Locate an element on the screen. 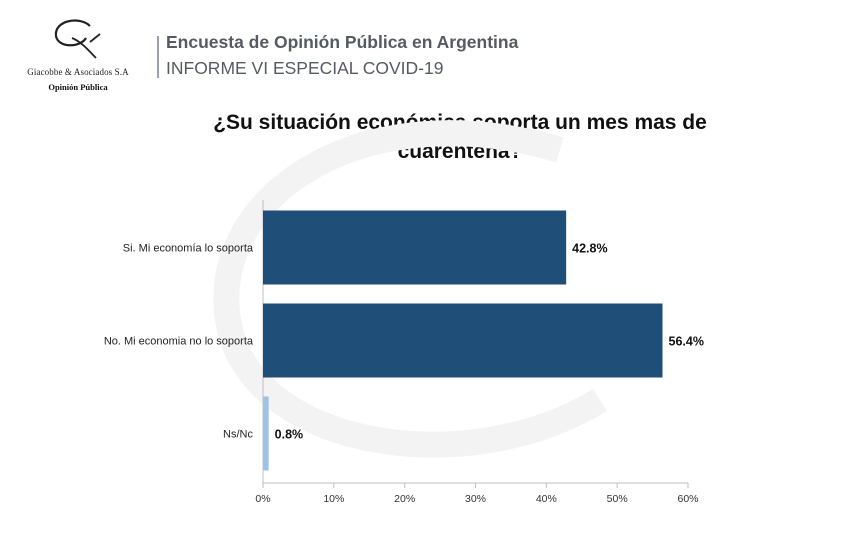 The width and height of the screenshot is (862, 533). category-label: Si. Mi economía lo soporta is located at coordinates (188, 249).